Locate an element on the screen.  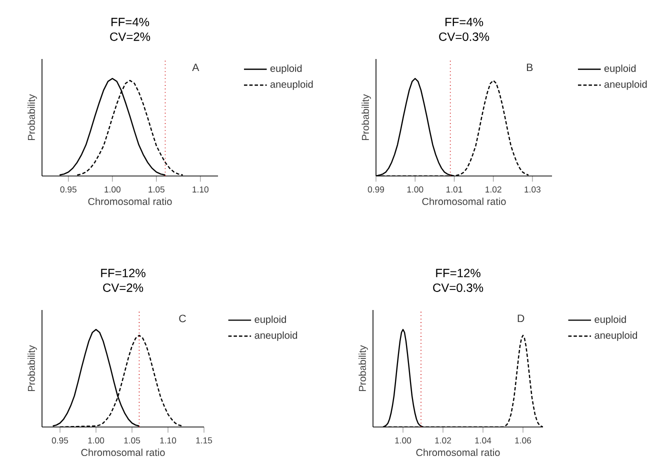
x-tick-label: 1.04 is located at coordinates (483, 440).